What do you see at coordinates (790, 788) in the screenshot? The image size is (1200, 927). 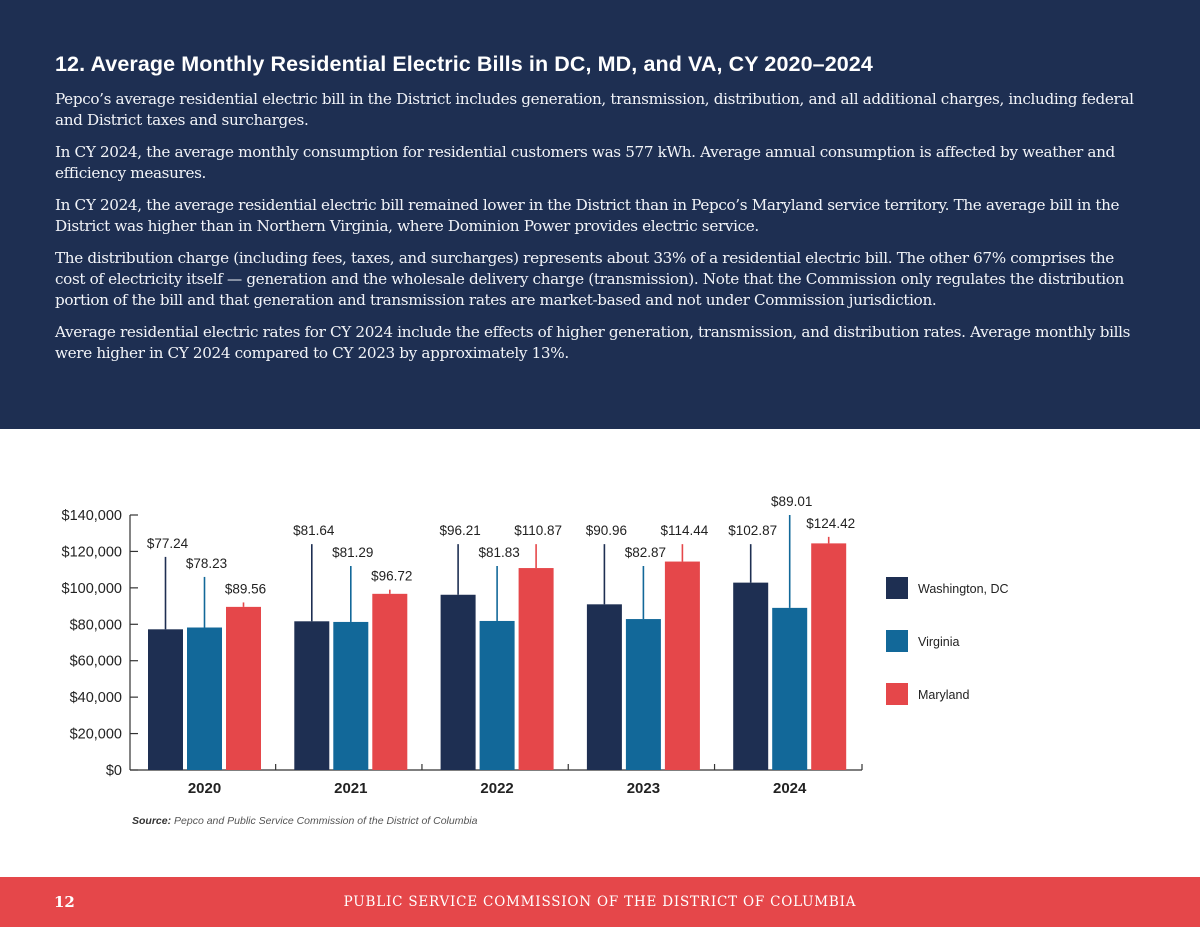 I see `x-tick-label: 2024` at bounding box center [790, 788].